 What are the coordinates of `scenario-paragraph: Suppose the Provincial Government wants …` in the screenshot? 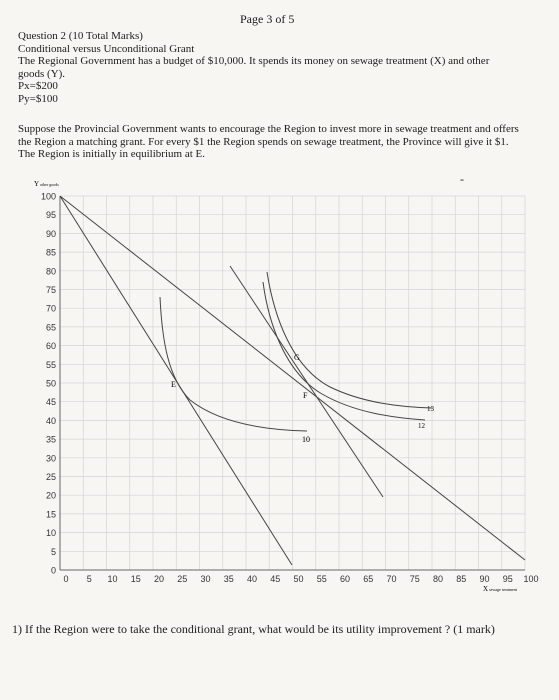 It's located at (268, 141).